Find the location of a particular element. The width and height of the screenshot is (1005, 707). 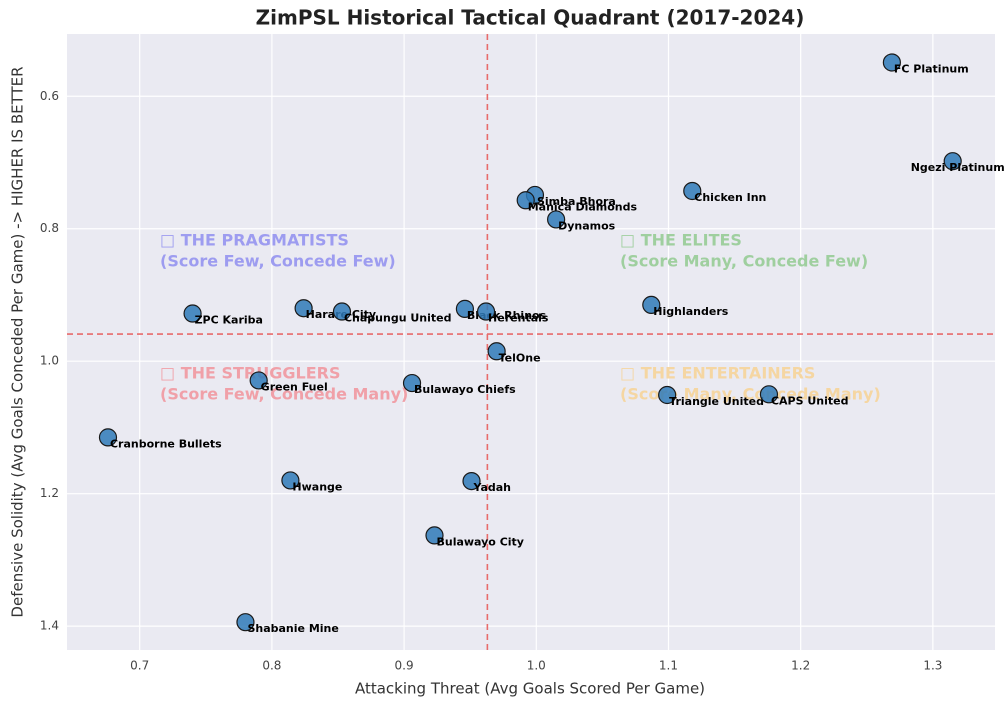

point-label: Yadah is located at coordinates (492, 487).